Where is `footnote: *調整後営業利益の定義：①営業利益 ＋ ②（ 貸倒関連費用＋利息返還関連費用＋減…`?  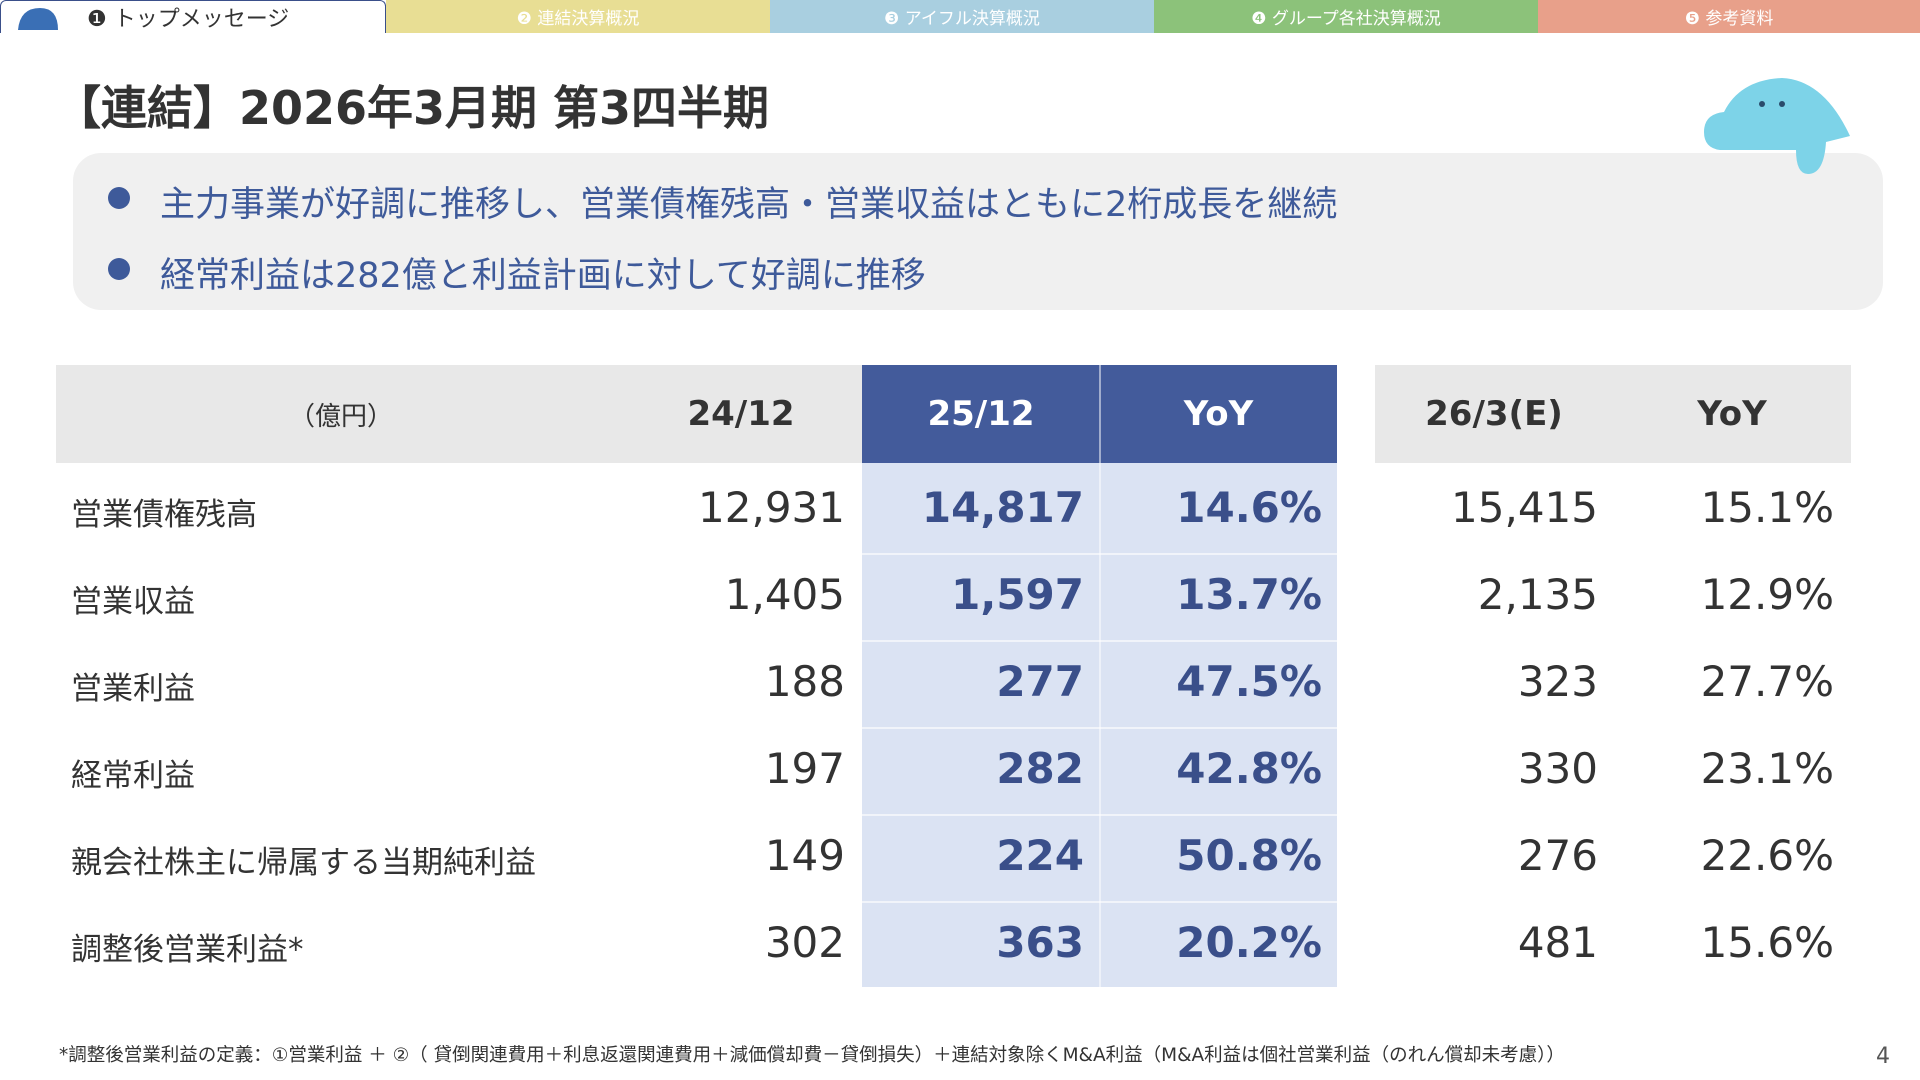
footnote: *調整後営業利益の定義：①営業利益 ＋ ②（ 貸倒関連費用＋利息返還関連費用＋減… is located at coordinates (812, 1055).